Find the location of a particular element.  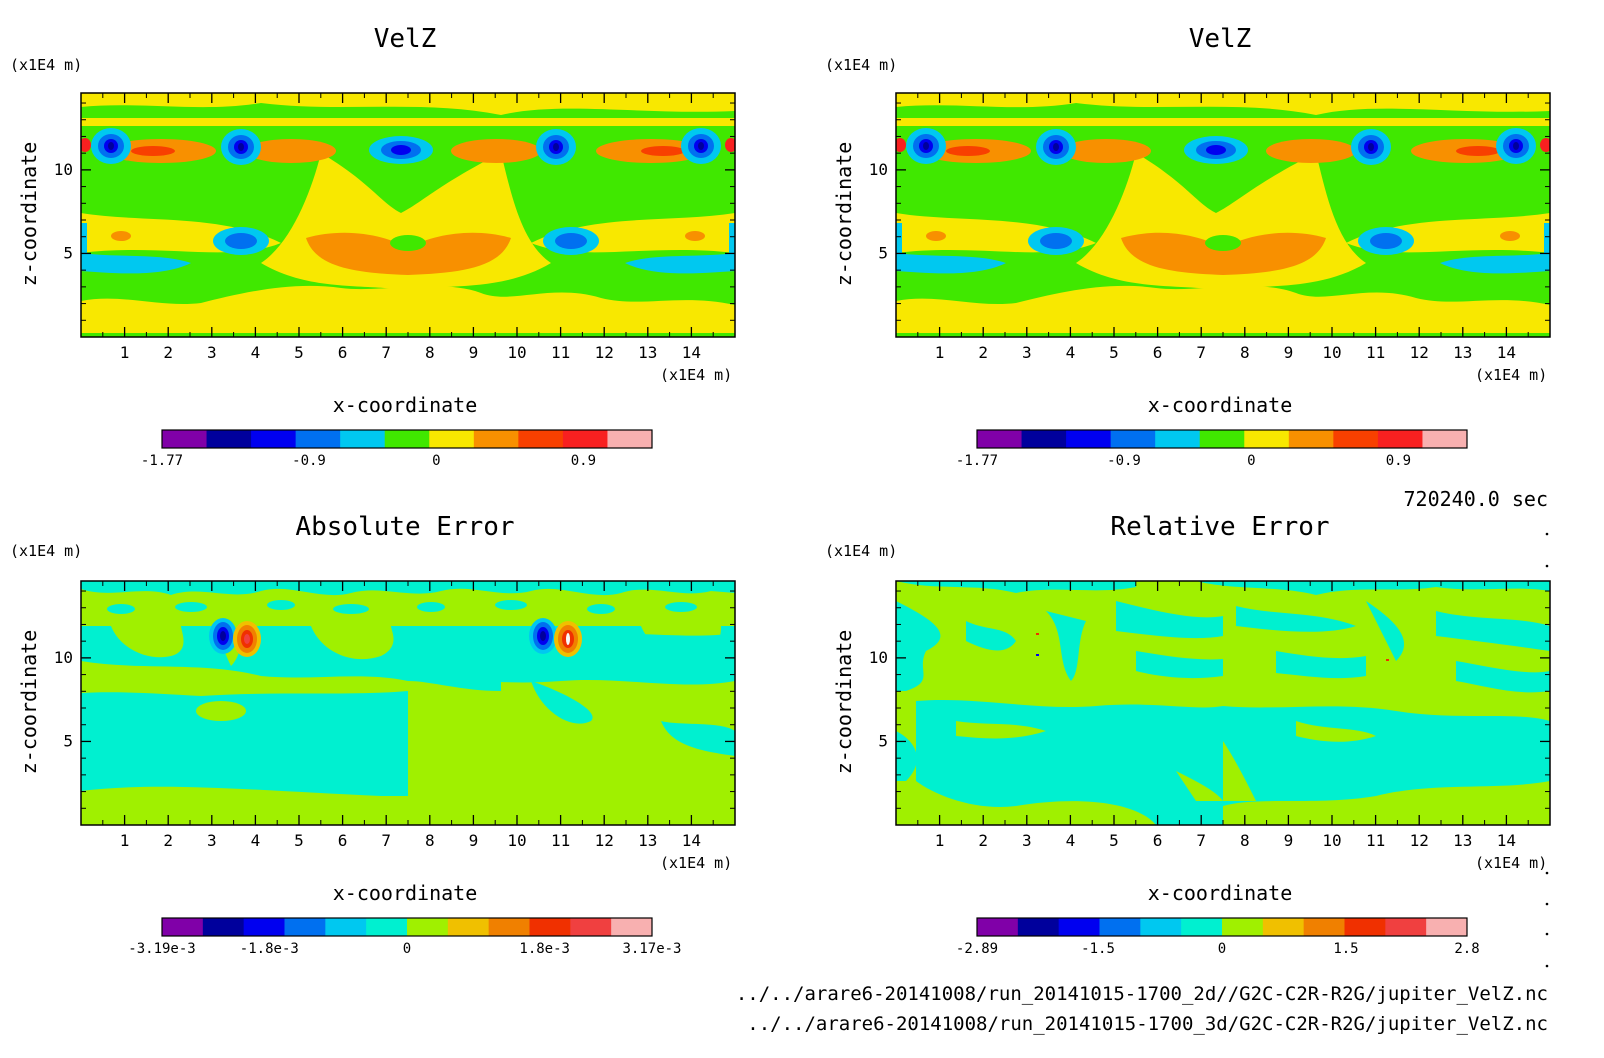

colorbar-label: 2.8 is located at coordinates (1466, 949).